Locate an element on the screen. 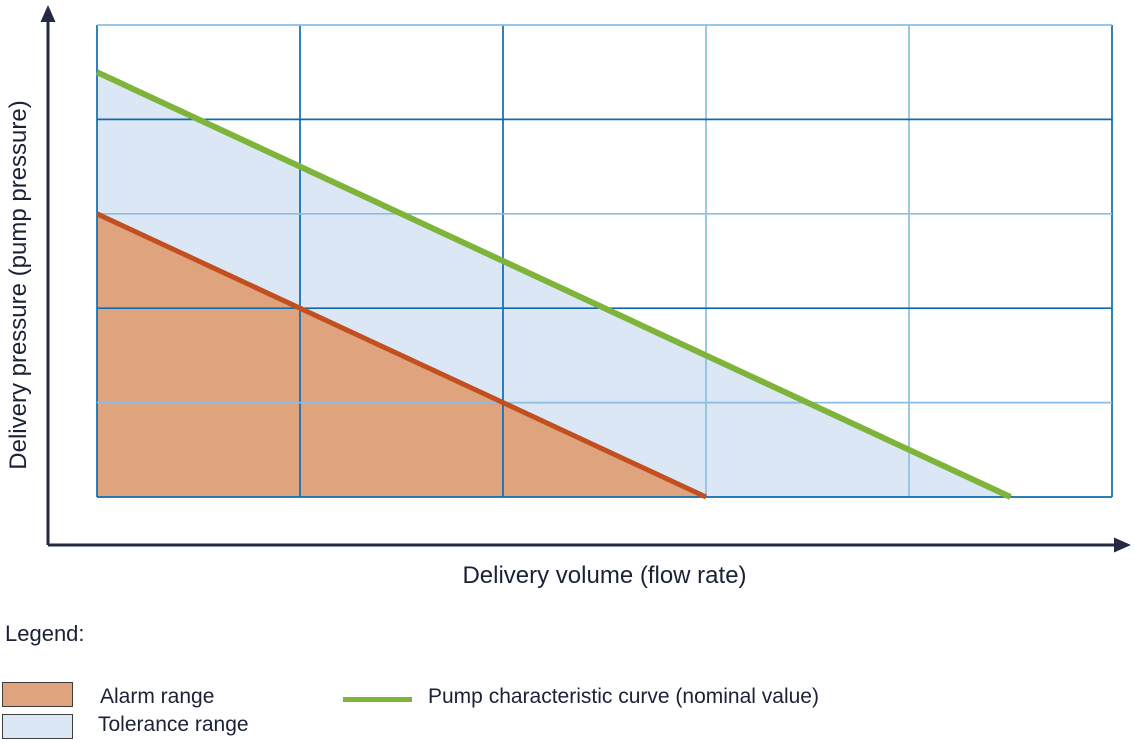 This screenshot has height=742, width=1135. legend-title: Legend: is located at coordinates (45, 633).